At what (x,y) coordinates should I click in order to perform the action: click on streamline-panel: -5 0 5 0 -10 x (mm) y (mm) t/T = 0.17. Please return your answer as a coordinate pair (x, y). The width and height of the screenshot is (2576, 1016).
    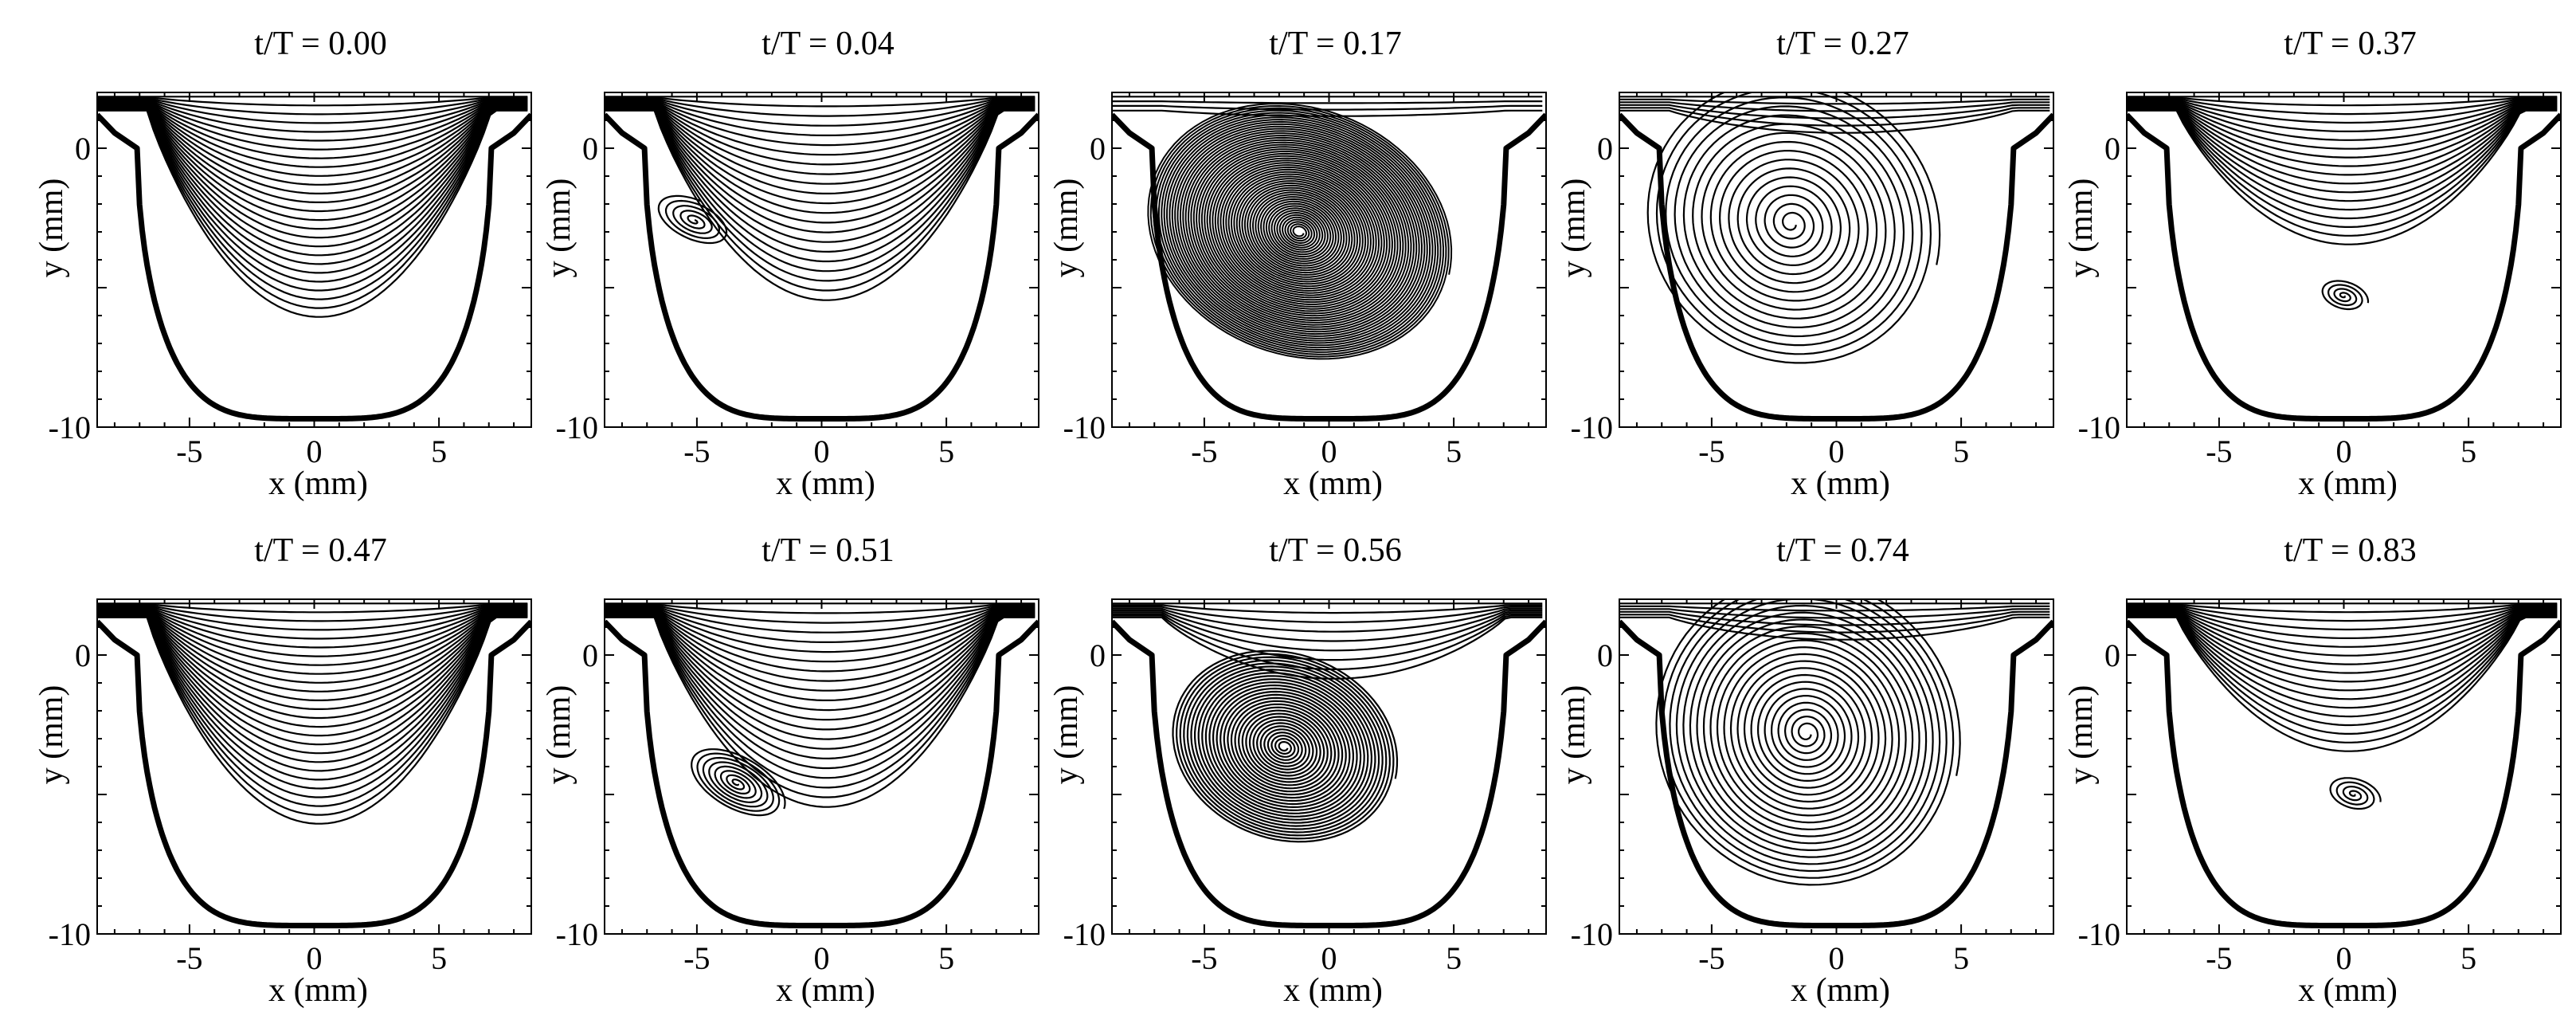
    Looking at the image, I should click on (1297, 263).